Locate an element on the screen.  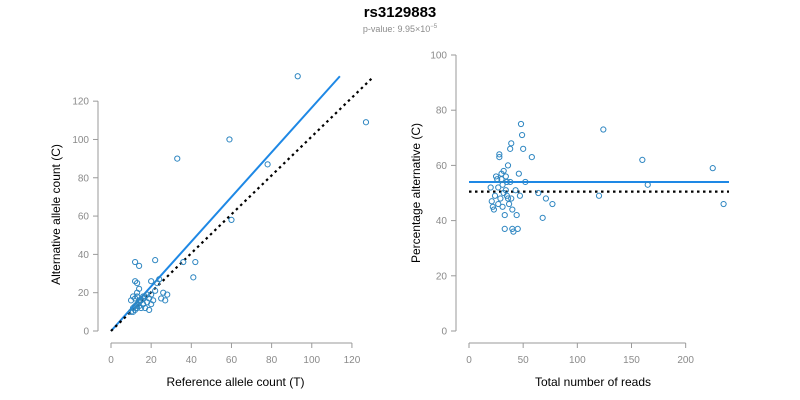
percentage-alternative-y-axis-label: Percentage alternative (C) is located at coordinates (416, 193).